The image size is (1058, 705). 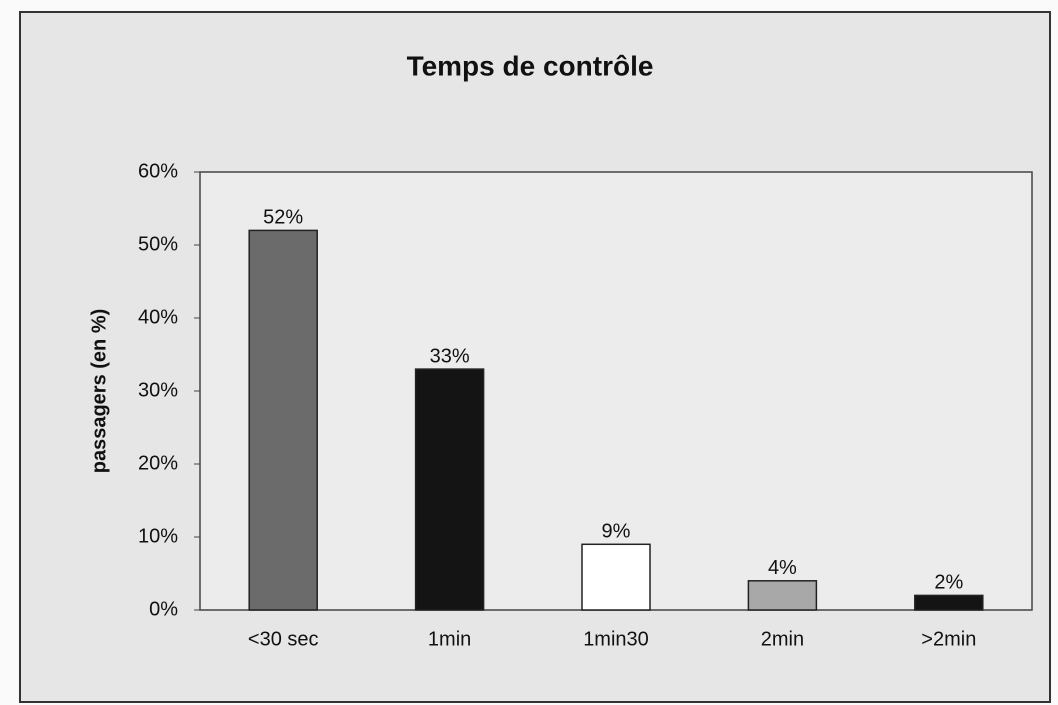 I want to click on value-label: 52%, so click(x=283, y=218).